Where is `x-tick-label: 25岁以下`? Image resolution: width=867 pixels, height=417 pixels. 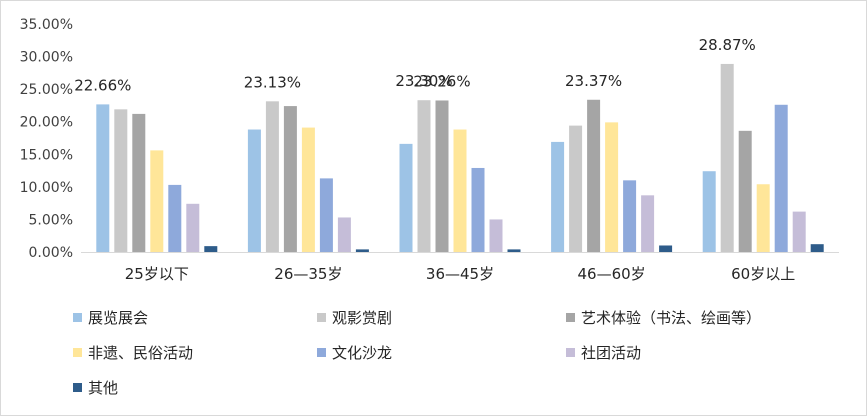
x-tick-label: 25岁以下 is located at coordinates (157, 274).